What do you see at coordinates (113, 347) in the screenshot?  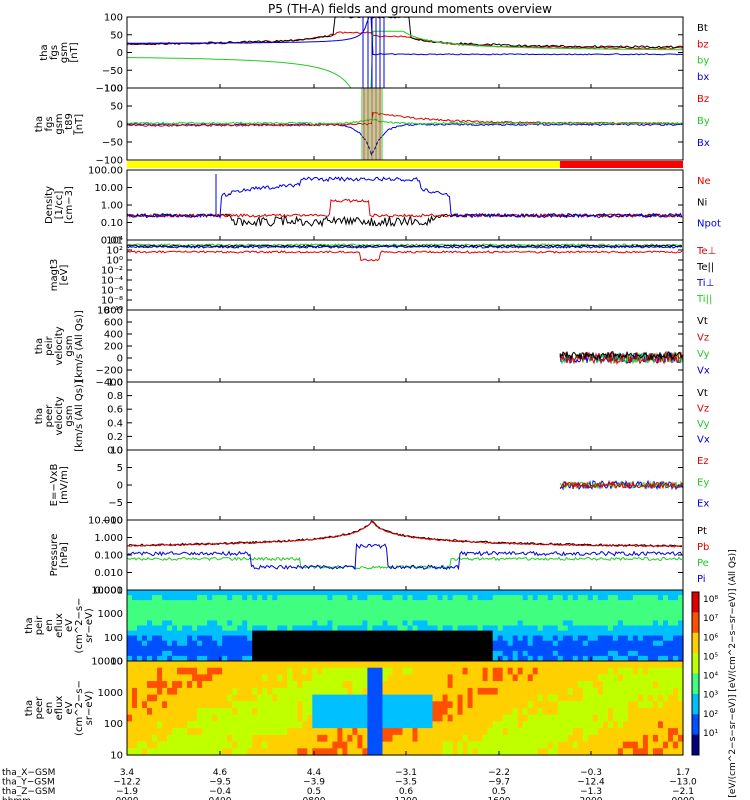 I see `panel-4-ytick: 200` at bounding box center [113, 347].